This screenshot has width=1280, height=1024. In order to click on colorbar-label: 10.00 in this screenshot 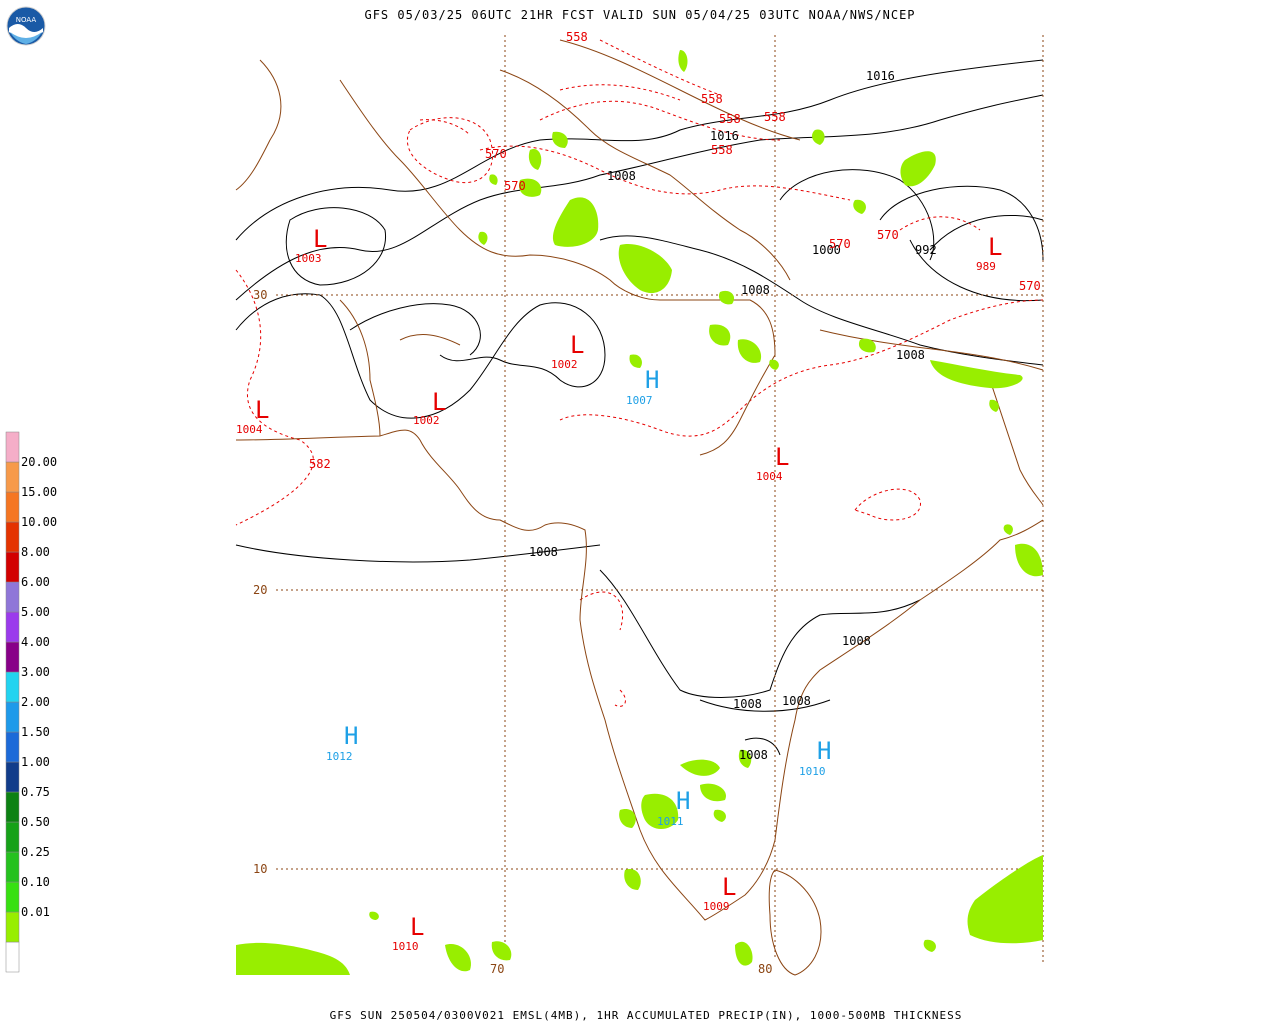, I will do `click(39, 522)`.